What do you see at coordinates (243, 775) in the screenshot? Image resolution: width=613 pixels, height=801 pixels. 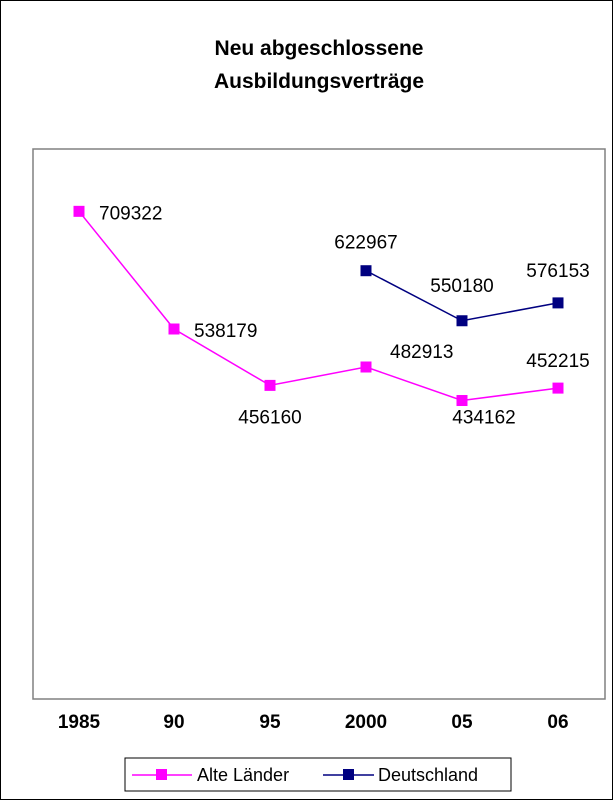 I see `legend-label-alte-laender: Alte Länder` at bounding box center [243, 775].